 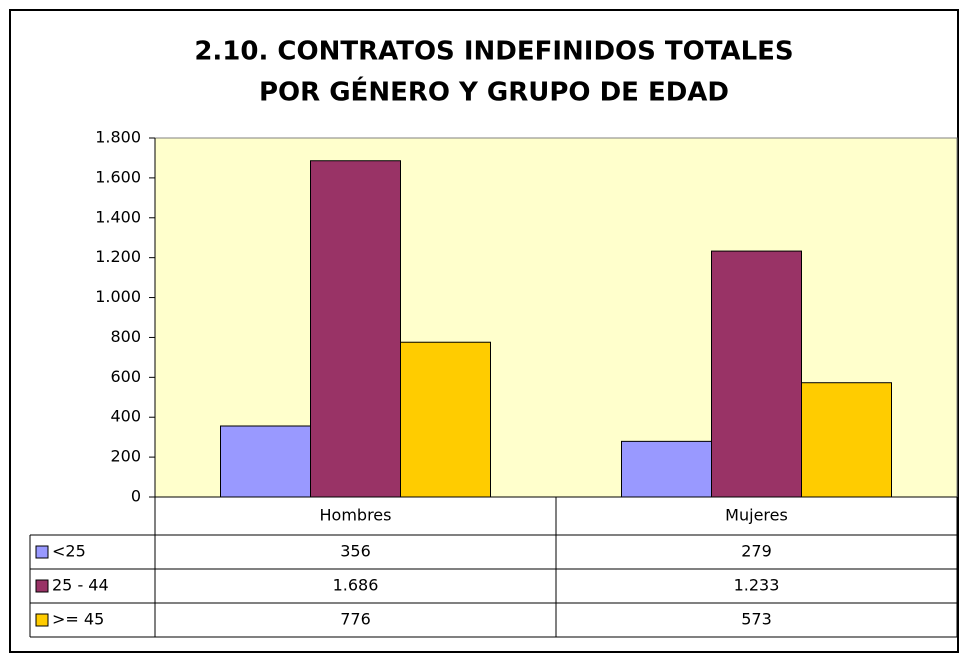 What do you see at coordinates (356, 515) in the screenshot?
I see `x-tick-label: Hombres` at bounding box center [356, 515].